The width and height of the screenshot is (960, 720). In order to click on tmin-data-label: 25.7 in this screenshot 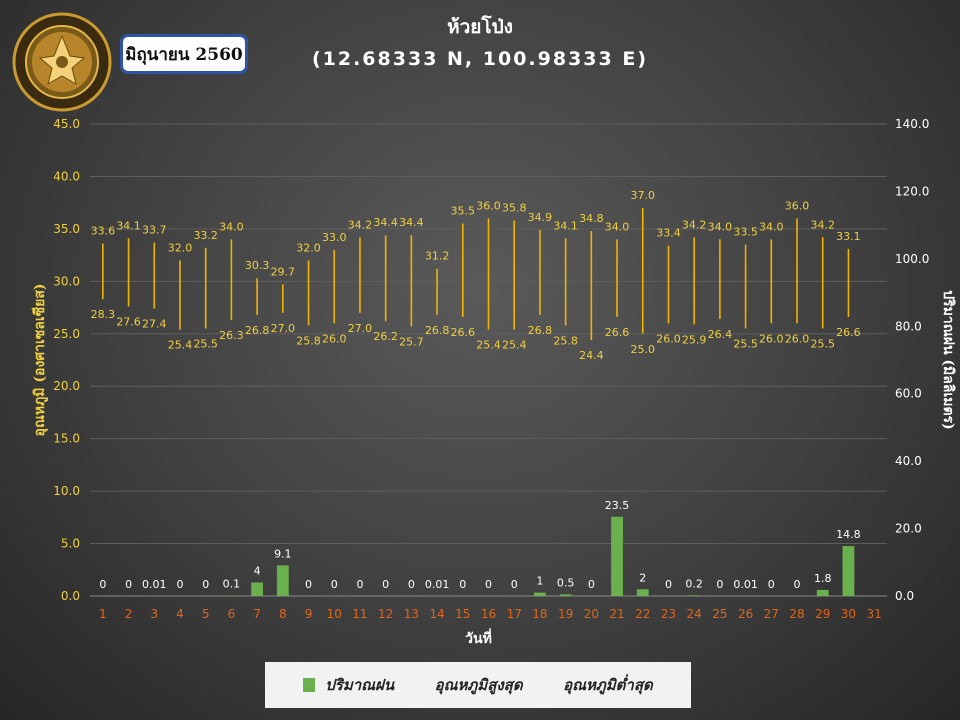, I will do `click(411, 341)`.